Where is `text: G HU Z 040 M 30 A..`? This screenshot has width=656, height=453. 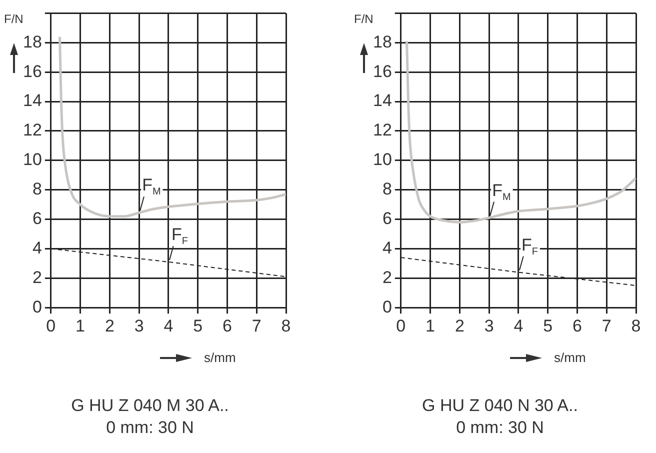
text: G HU Z 040 M 30 A.. is located at coordinates (150, 406).